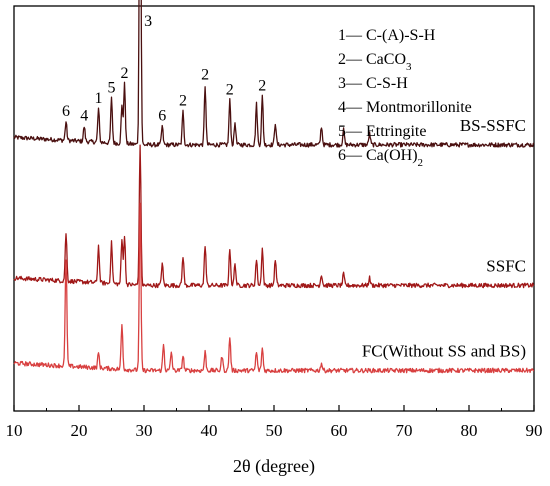 Image resolution: width=550 pixels, height=486 pixels. Describe the element at coordinates (144, 430) in the screenshot. I see `x-tick-label: 30` at that location.